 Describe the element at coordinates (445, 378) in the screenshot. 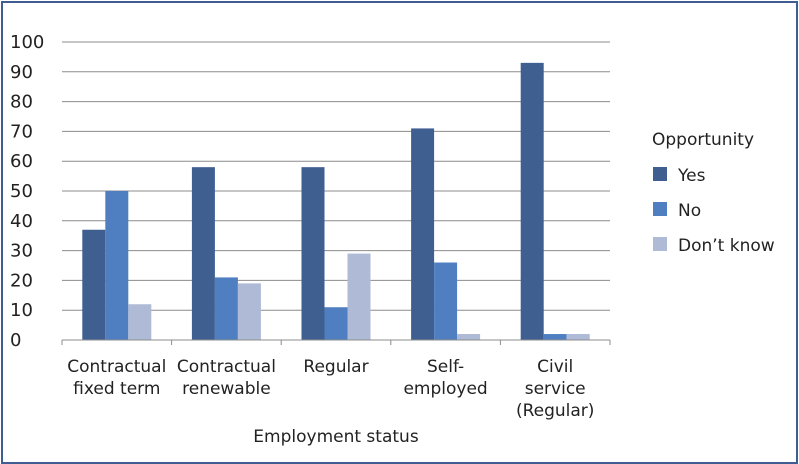

I see `x-category-label: Self-employed` at that location.